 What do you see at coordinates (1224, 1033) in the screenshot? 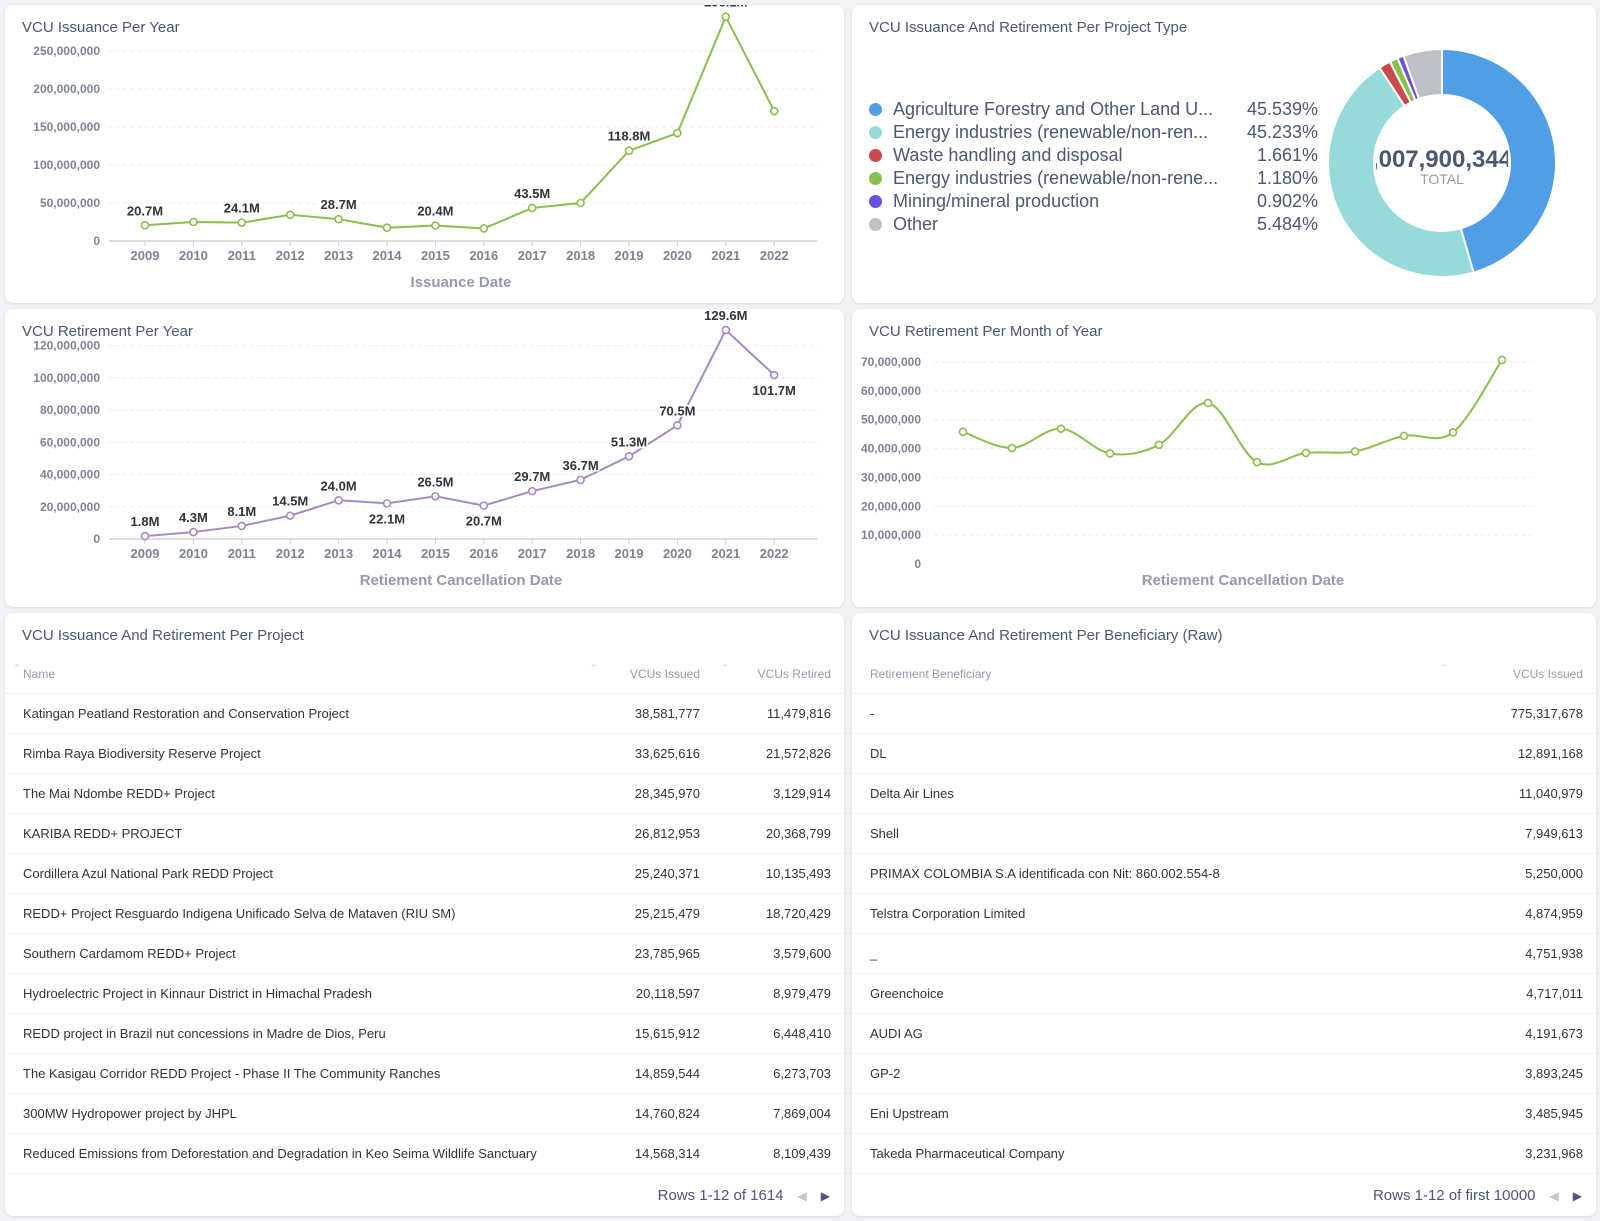
I see `table-row: AUDI AG 4,191,673` at bounding box center [1224, 1033].